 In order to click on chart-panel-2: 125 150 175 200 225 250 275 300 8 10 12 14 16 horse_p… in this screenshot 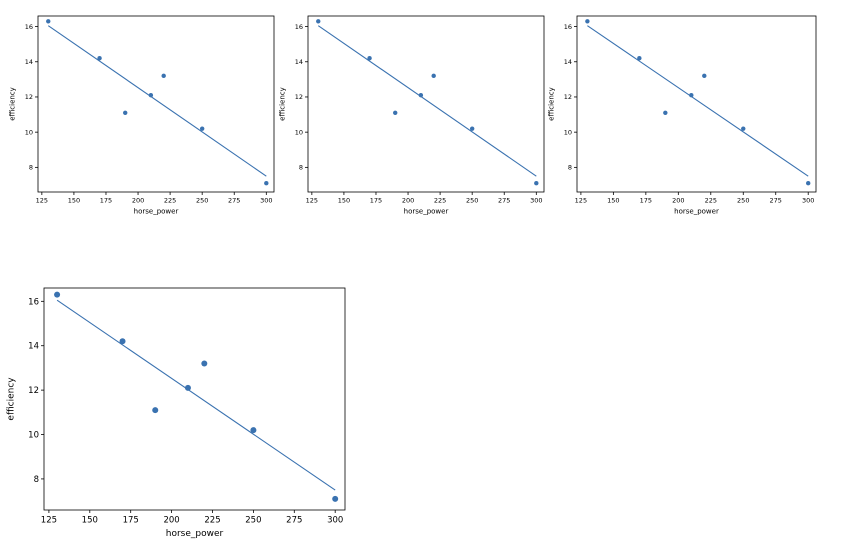, I will do `click(412, 115)`.